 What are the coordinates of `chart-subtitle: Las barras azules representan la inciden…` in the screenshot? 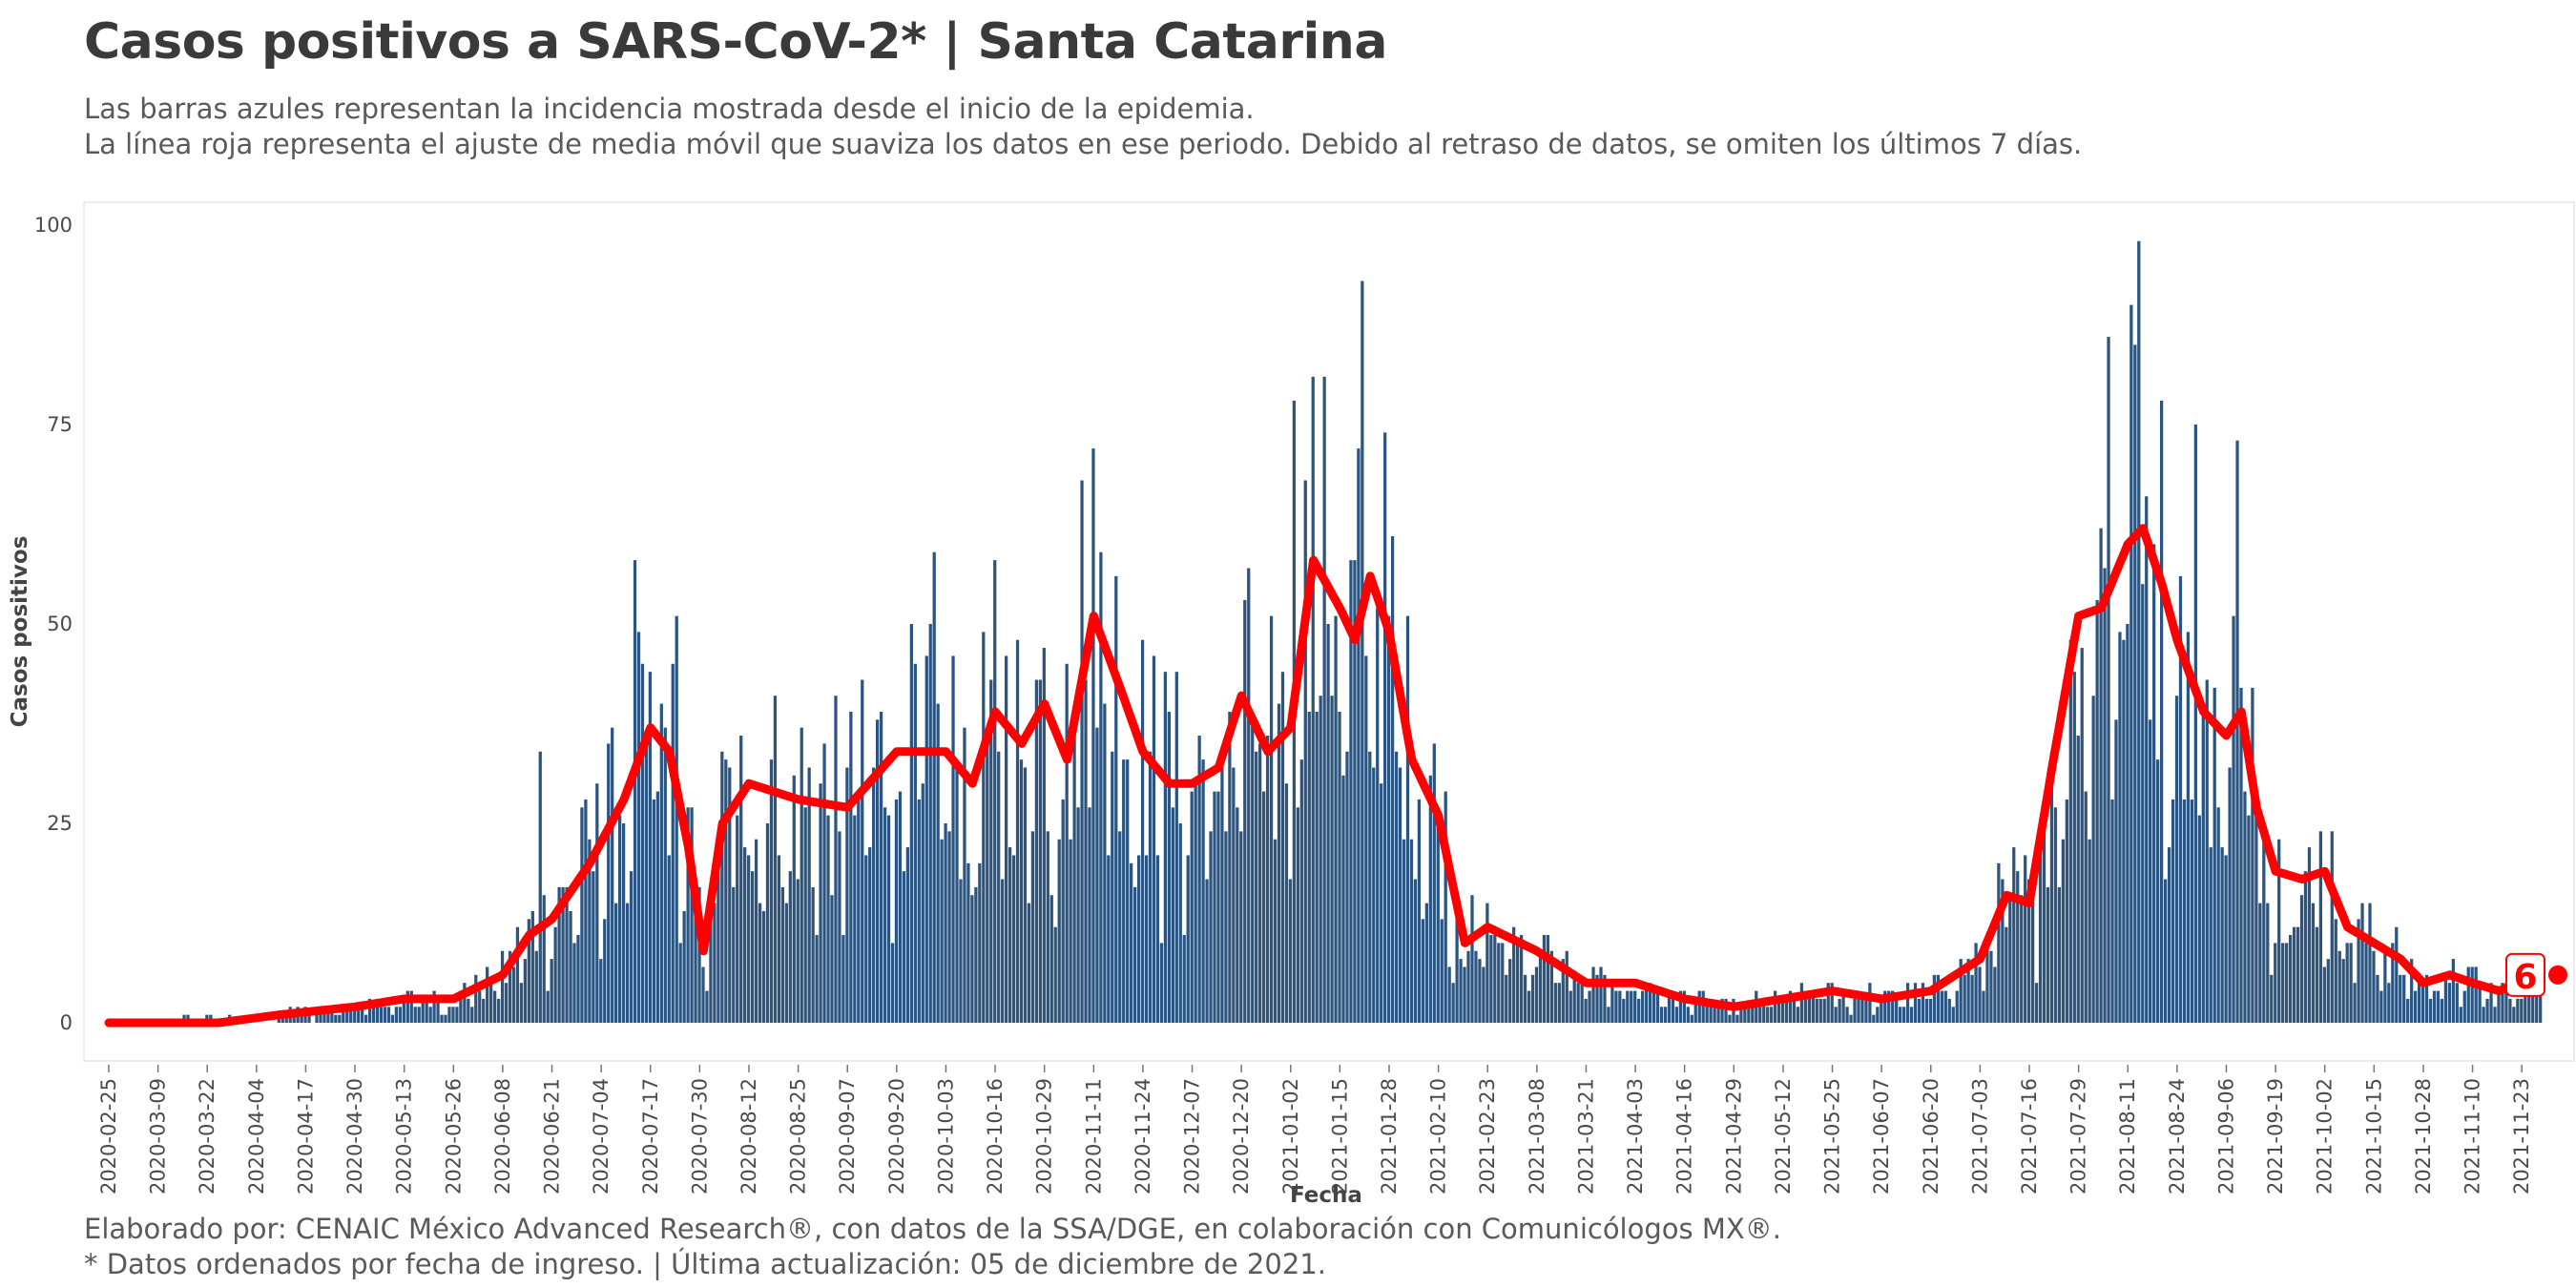 It's located at (1083, 127).